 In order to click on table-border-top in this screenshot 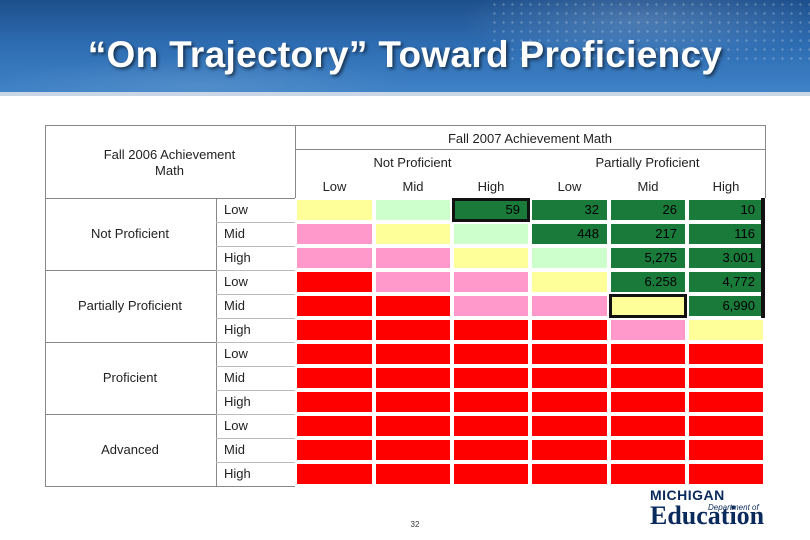, I will do `click(405, 125)`.